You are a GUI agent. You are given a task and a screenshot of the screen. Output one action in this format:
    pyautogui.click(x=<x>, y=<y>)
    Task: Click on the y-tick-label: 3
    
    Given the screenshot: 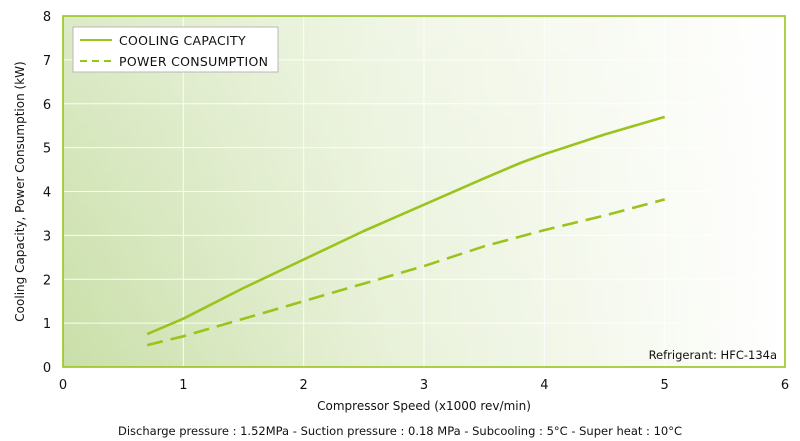 What is the action you would take?
    pyautogui.click(x=47, y=236)
    